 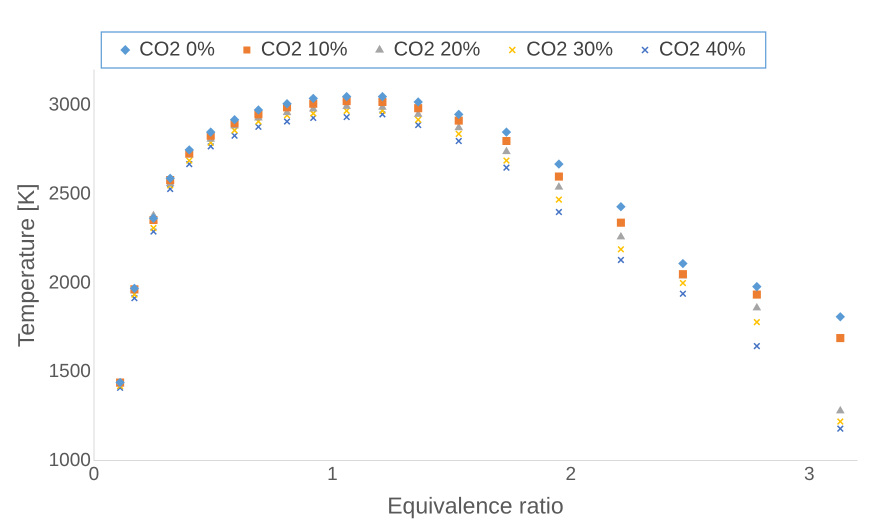 I want to click on legend-label: CO2 10%, so click(x=304, y=49).